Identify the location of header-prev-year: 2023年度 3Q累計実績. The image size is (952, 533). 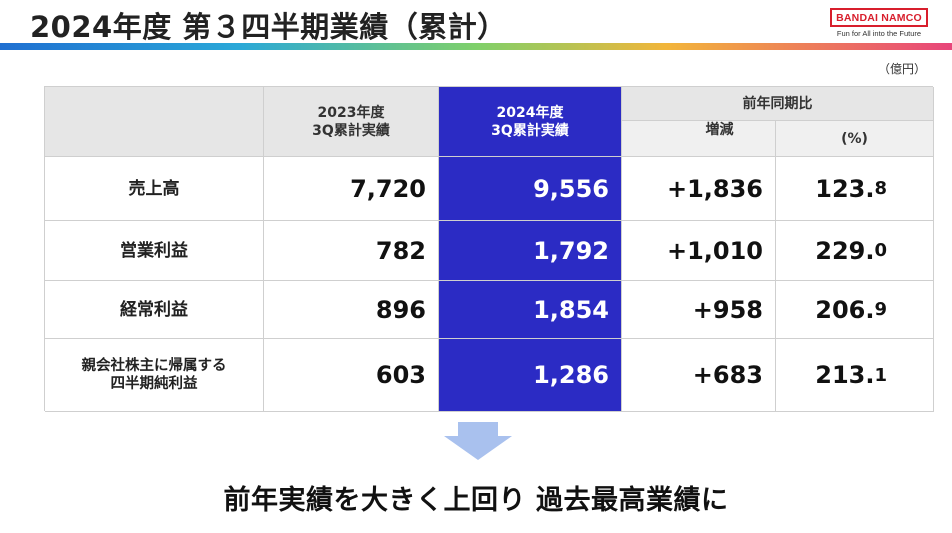
(351, 122).